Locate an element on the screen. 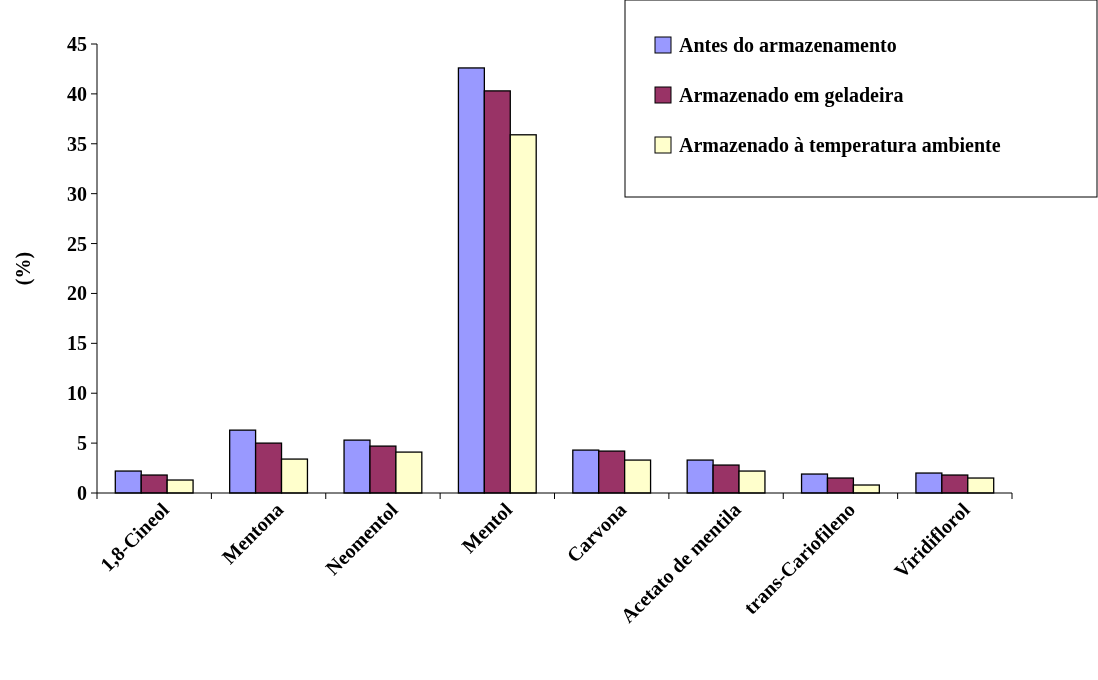 The width and height of the screenshot is (1098, 680). legend-label: Armazenado à temperatura ambiente is located at coordinates (840, 145).